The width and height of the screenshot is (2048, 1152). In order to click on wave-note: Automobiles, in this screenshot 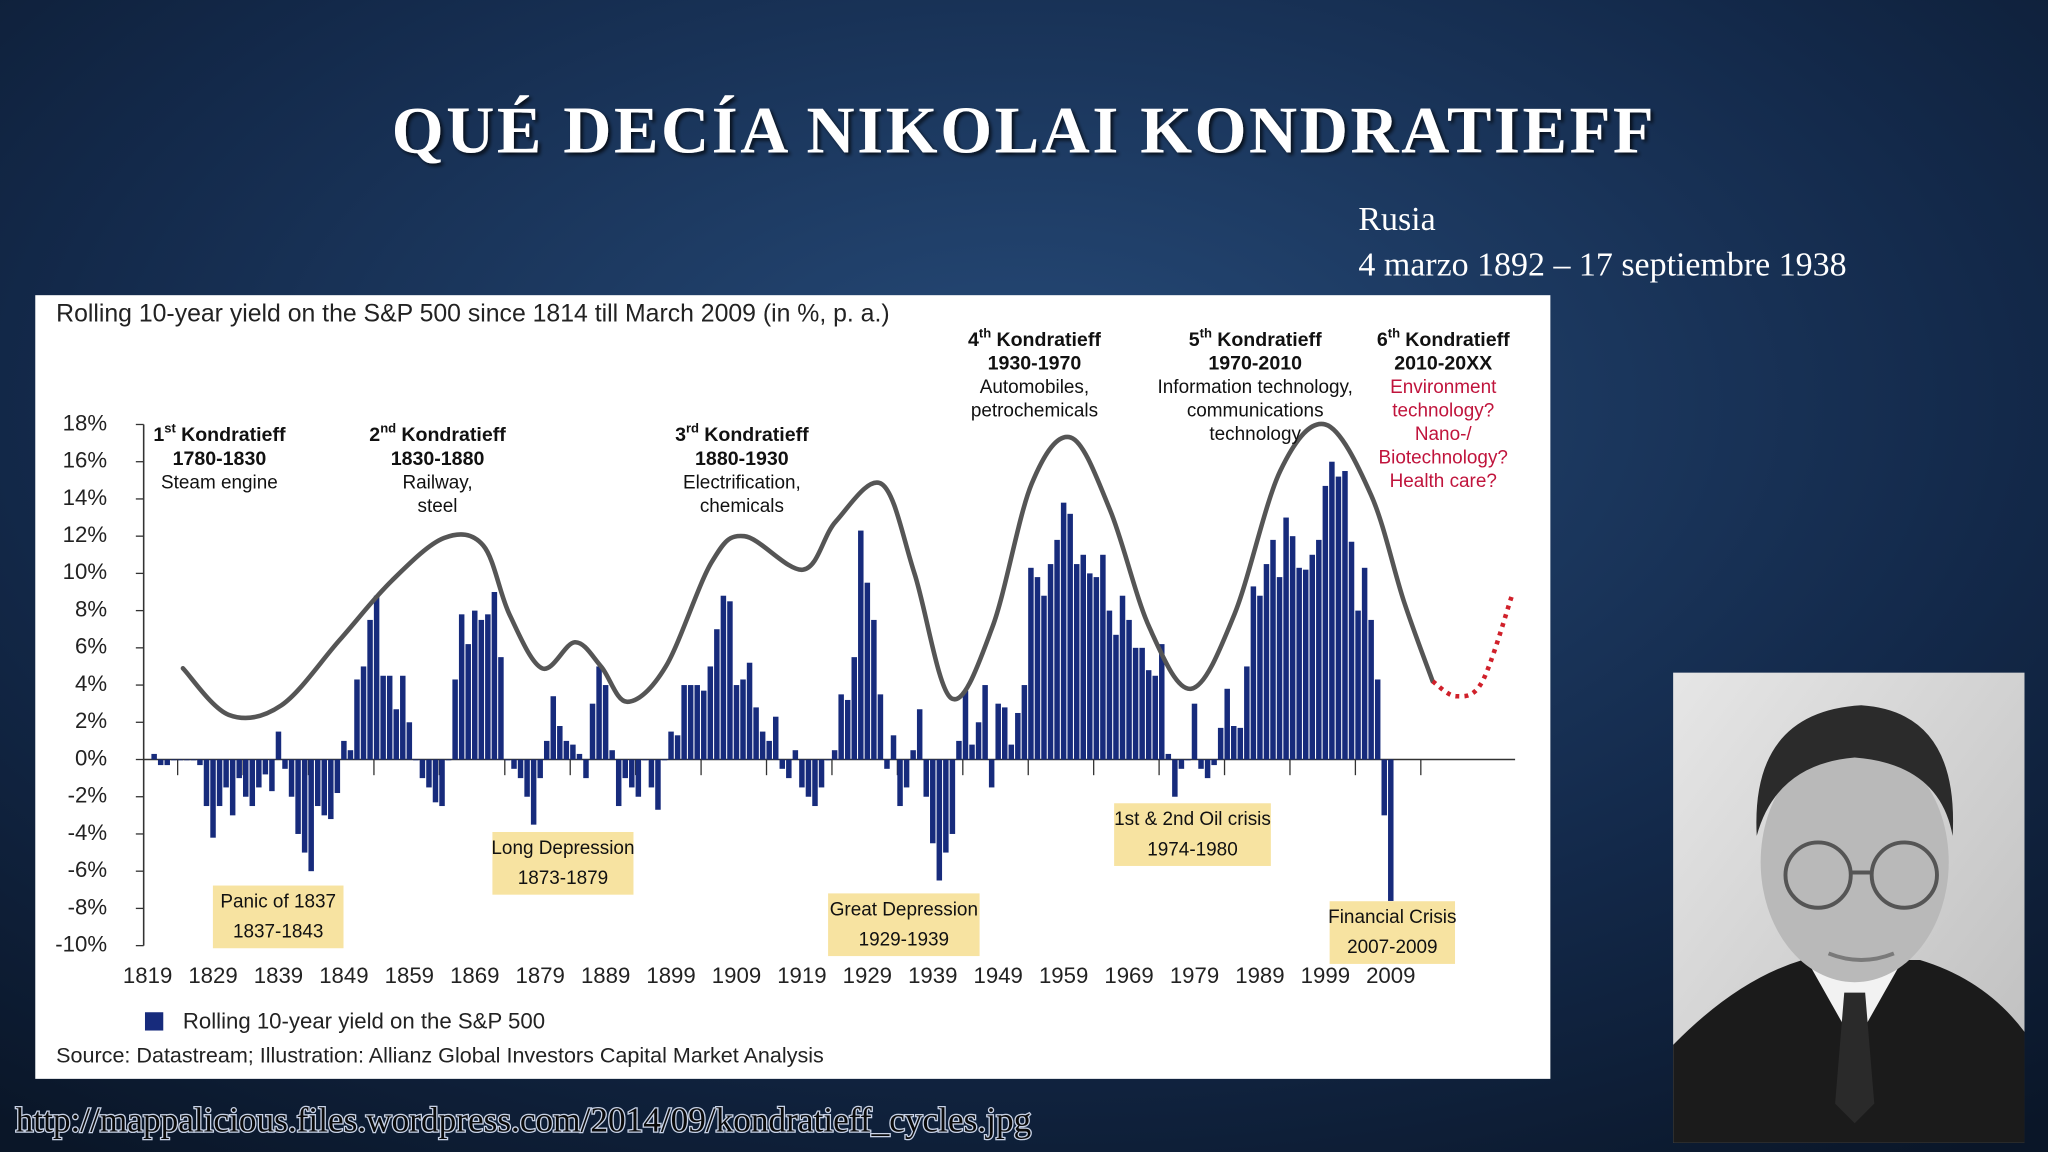, I will do `click(1034, 387)`.